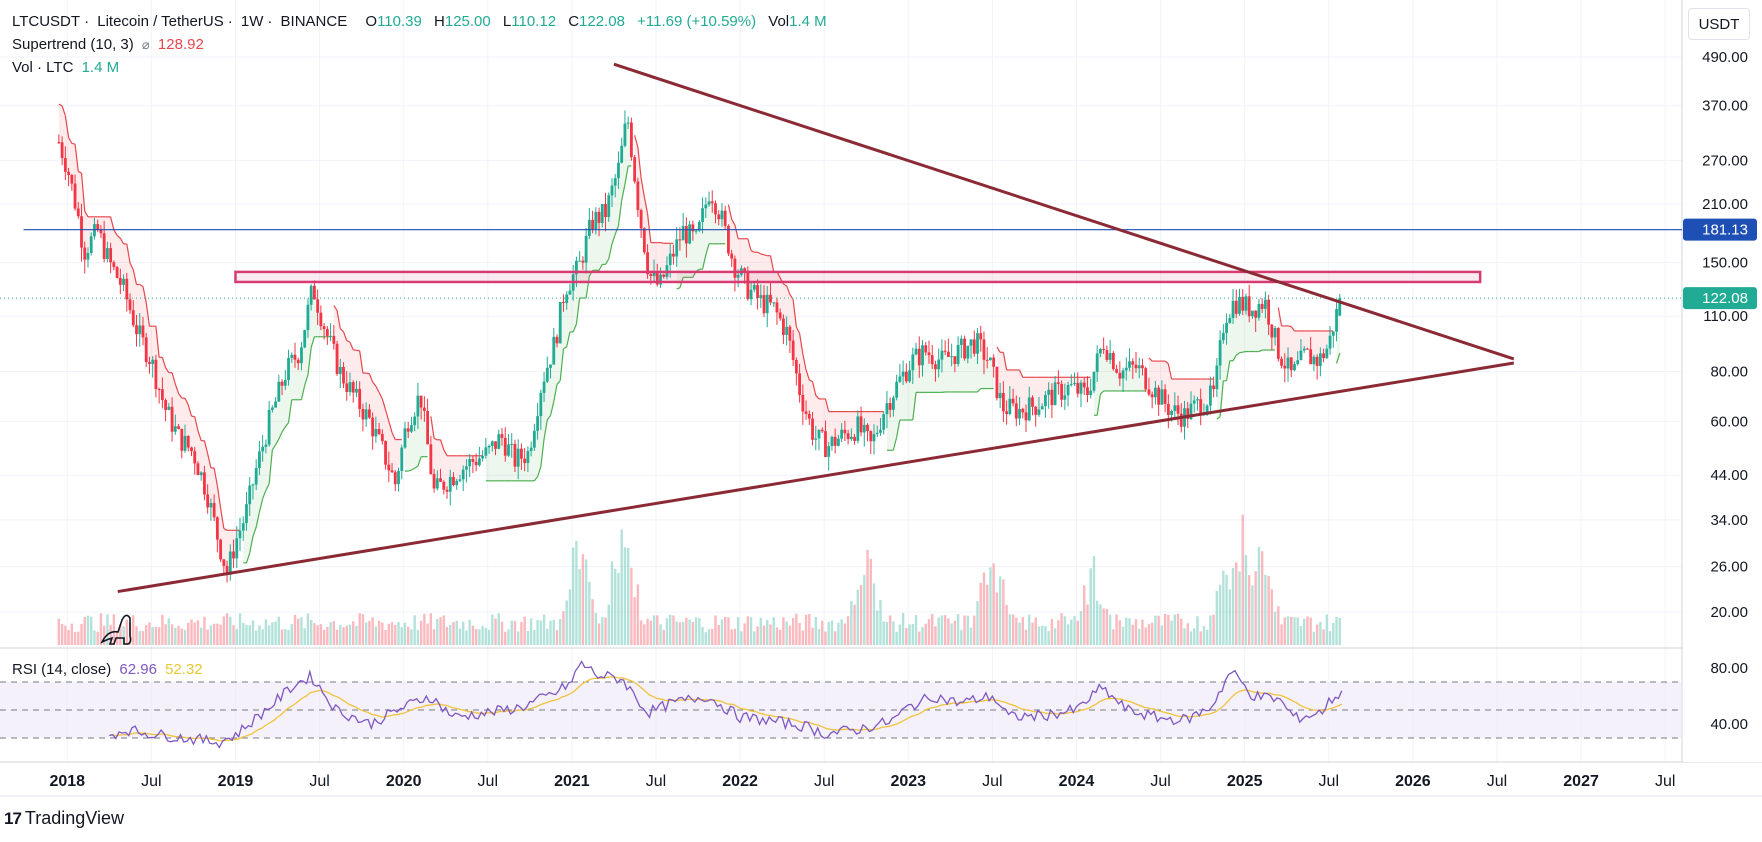  What do you see at coordinates (1077, 781) in the screenshot?
I see `time-tick-label: 2024` at bounding box center [1077, 781].